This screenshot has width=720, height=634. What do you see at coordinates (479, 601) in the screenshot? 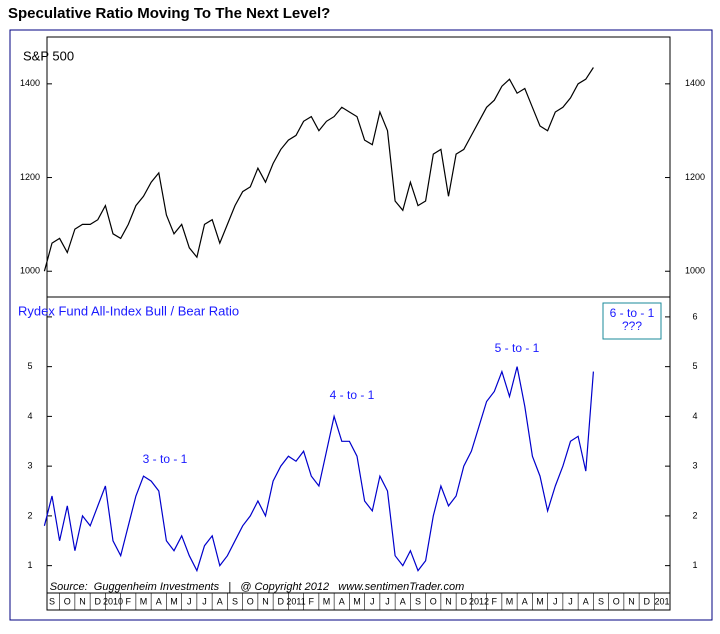
I see `x-tick-label: 2012` at bounding box center [479, 601].